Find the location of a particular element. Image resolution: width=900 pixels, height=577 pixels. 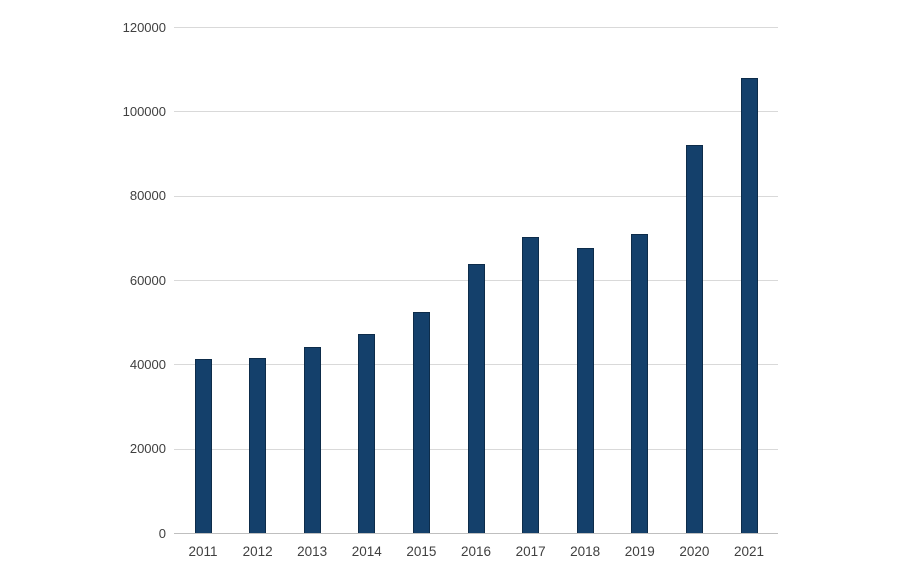

bar-2018 is located at coordinates (585, 390).